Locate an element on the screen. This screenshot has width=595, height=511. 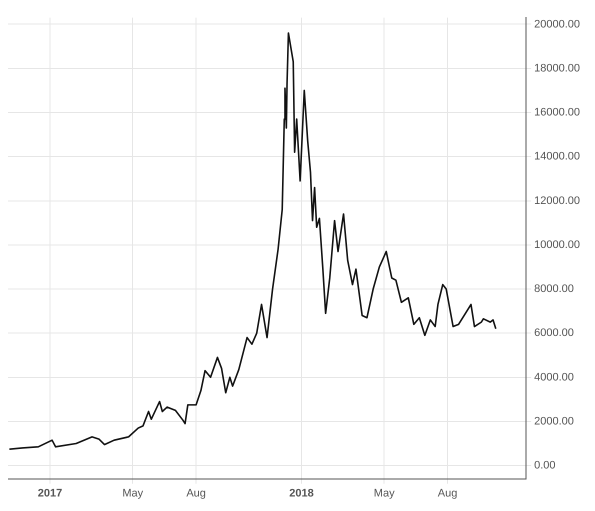
y-tick-label: 8000.00 is located at coordinates (554, 289).